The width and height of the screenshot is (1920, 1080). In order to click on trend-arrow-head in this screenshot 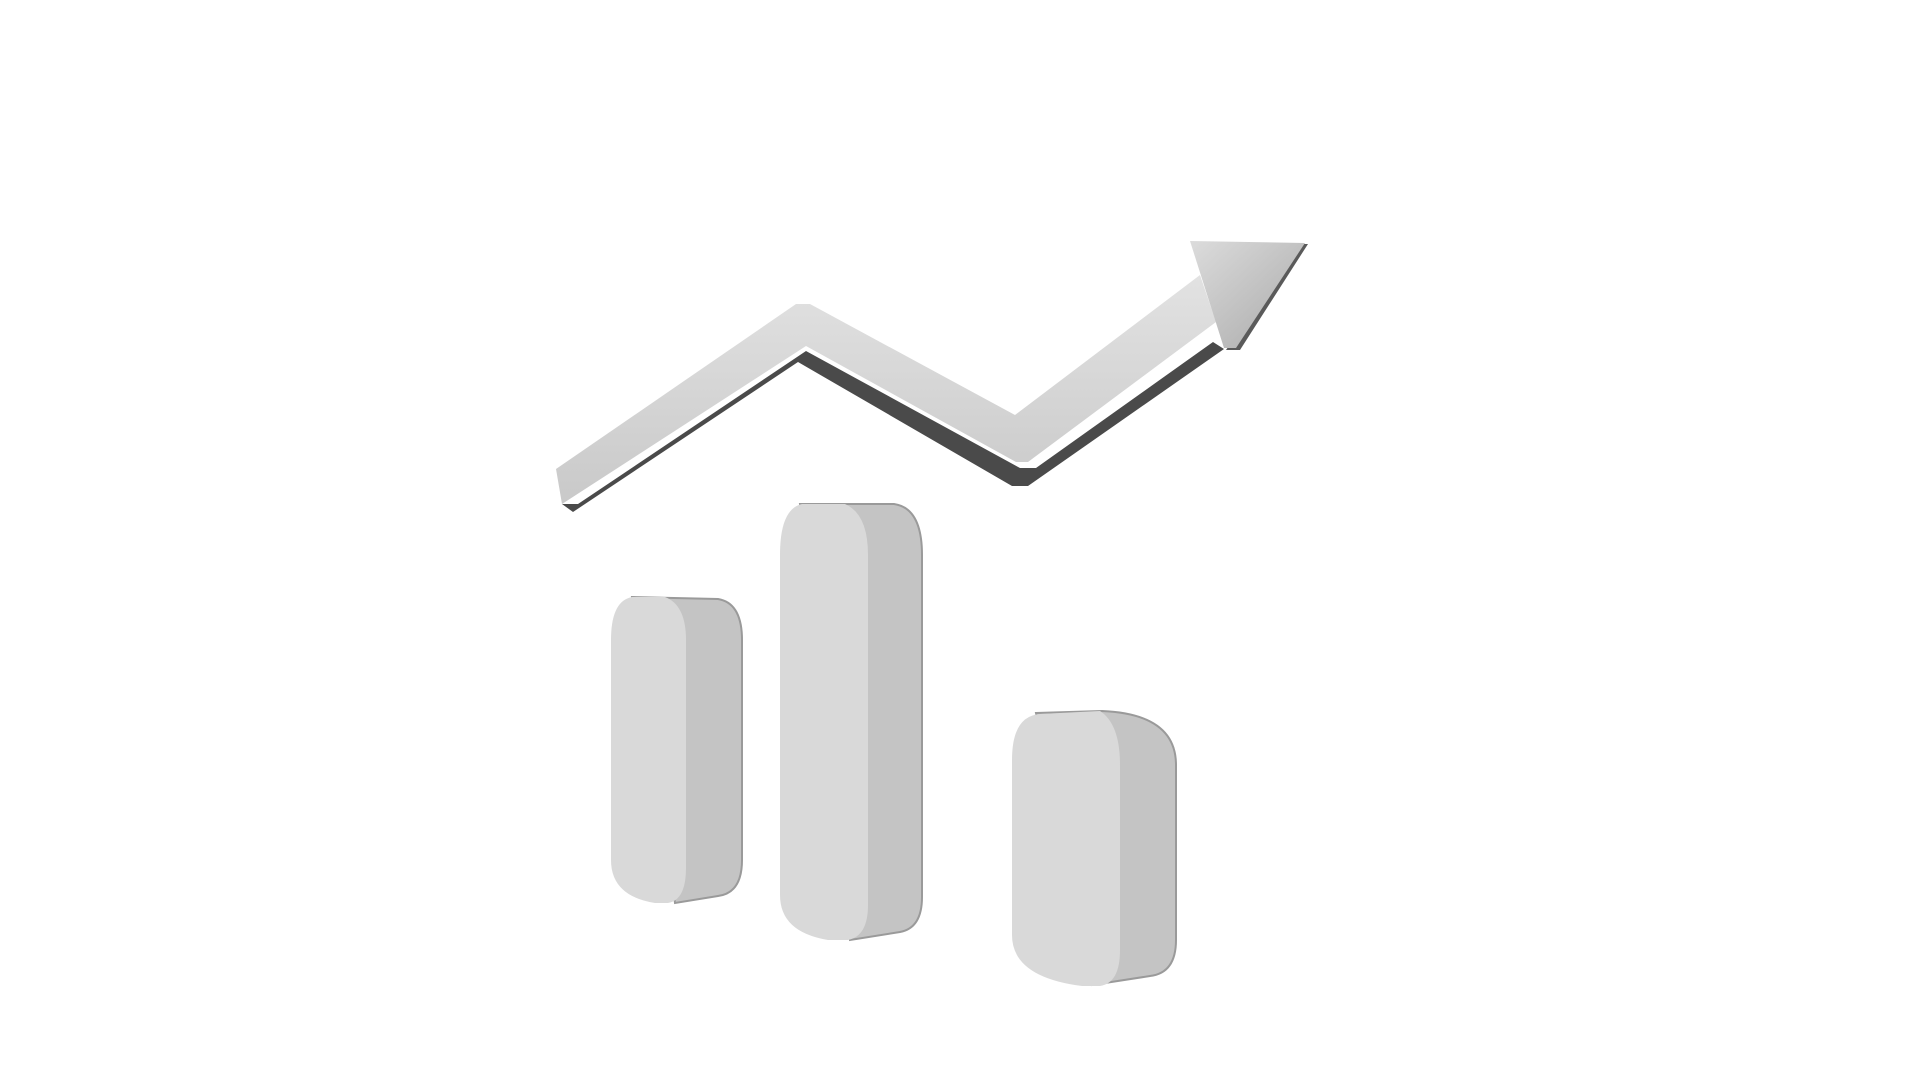, I will do `click(1247, 294)`.